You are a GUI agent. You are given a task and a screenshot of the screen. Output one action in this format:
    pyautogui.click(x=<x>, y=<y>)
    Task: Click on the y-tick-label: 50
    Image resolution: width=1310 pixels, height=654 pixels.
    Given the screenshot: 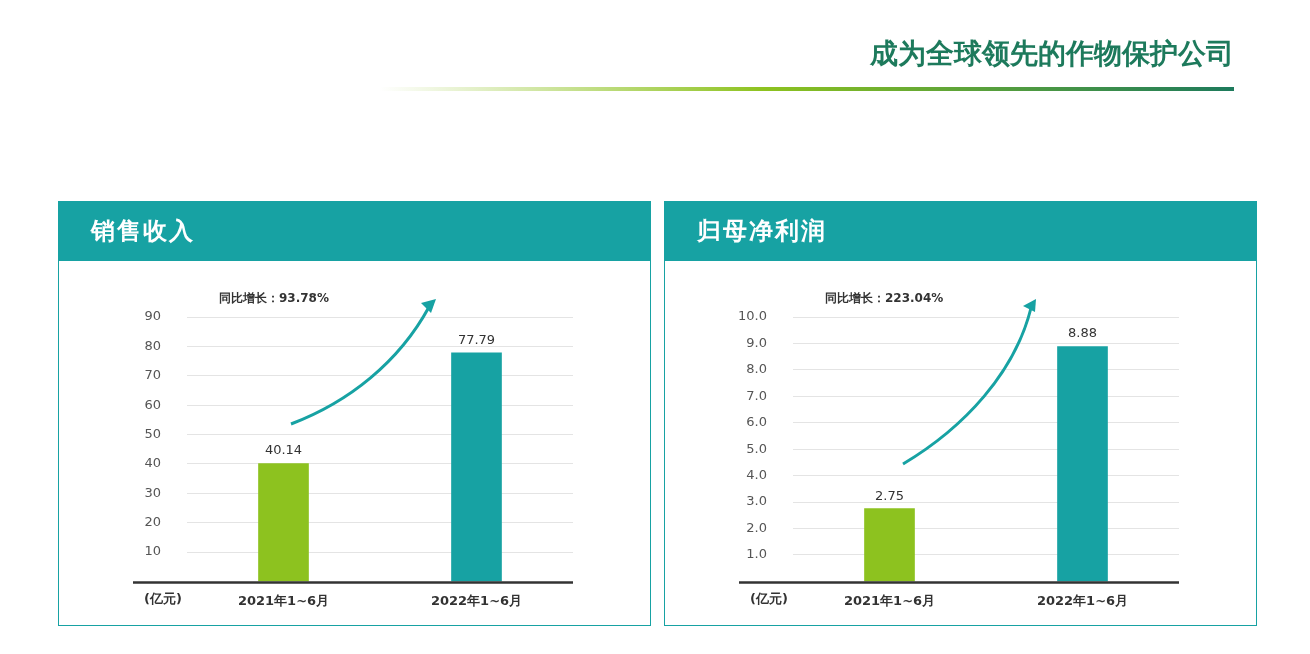 What is the action you would take?
    pyautogui.click(x=152, y=433)
    